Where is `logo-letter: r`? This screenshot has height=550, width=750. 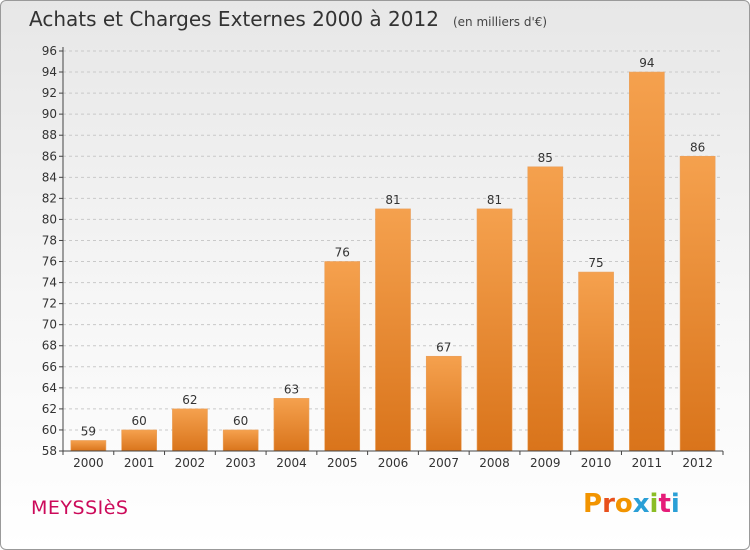
logo-letter: r is located at coordinates (608, 504).